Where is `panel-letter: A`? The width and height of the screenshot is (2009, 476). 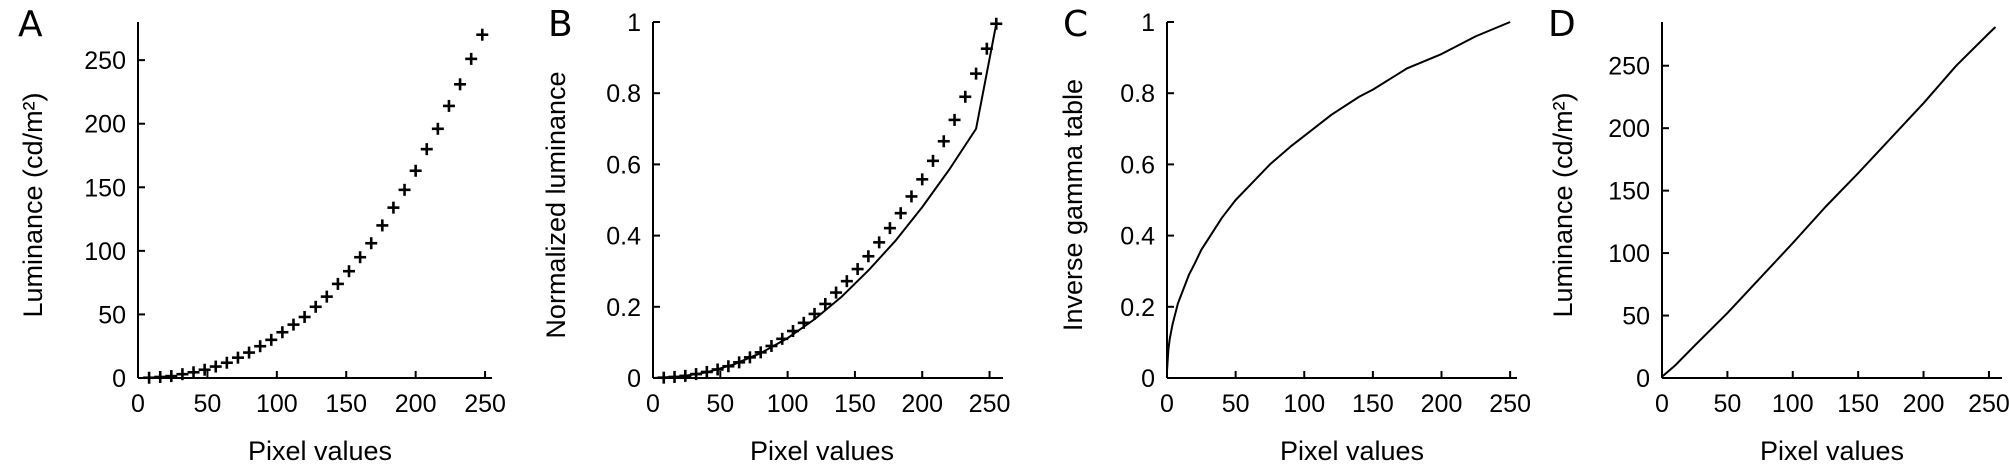 panel-letter: A is located at coordinates (30, 24).